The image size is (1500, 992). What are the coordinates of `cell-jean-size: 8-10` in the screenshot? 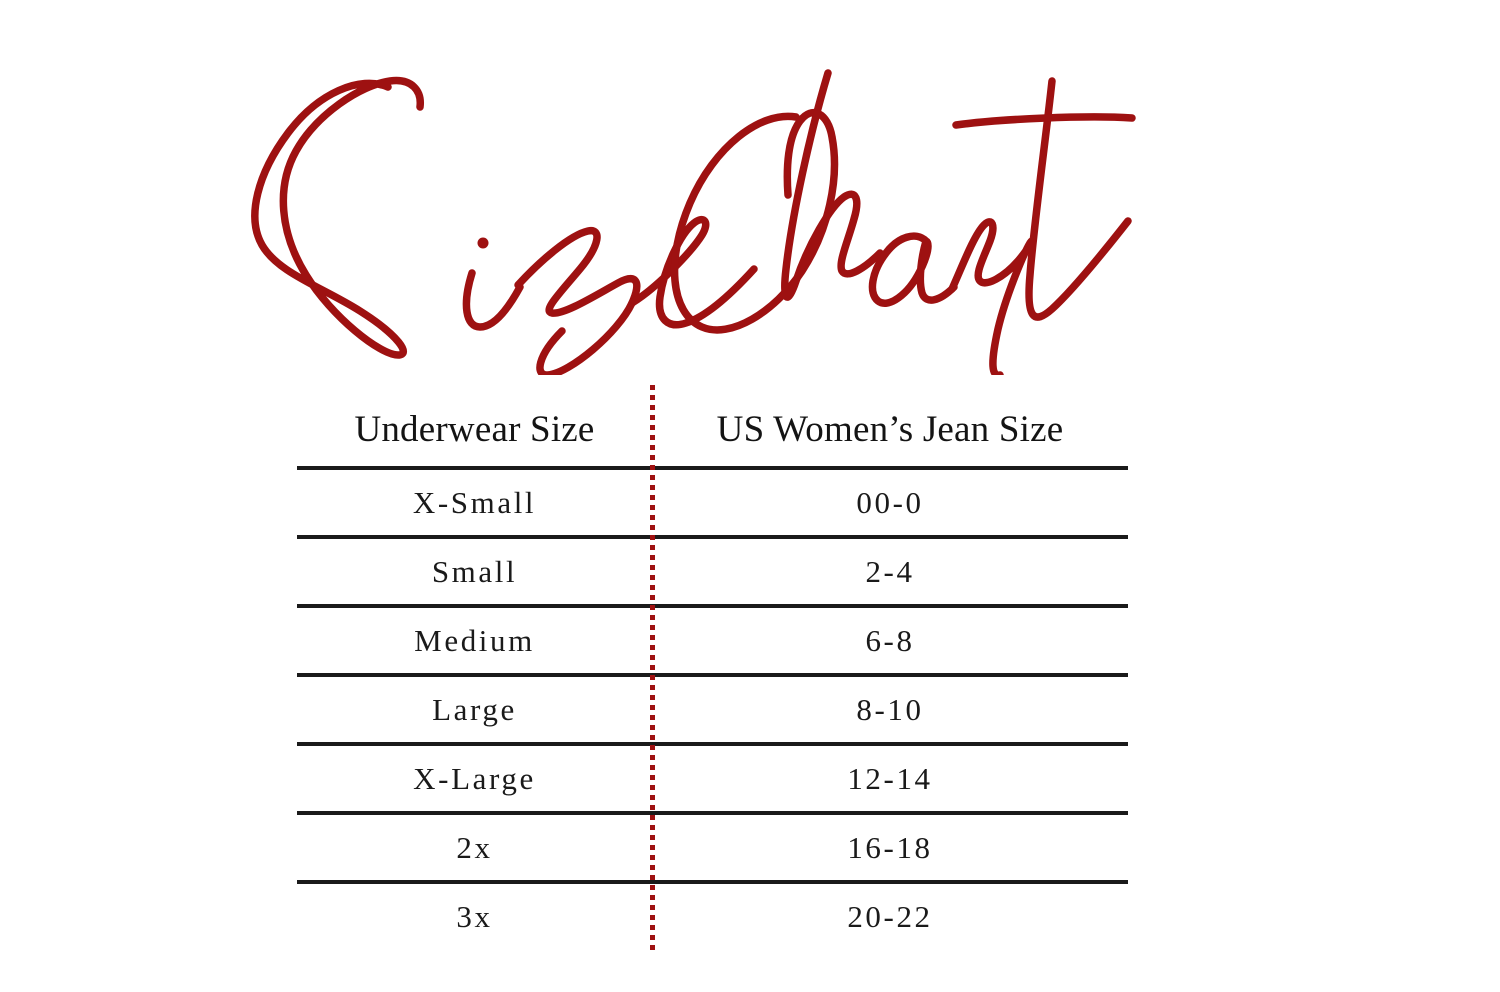 It's located at (890, 709).